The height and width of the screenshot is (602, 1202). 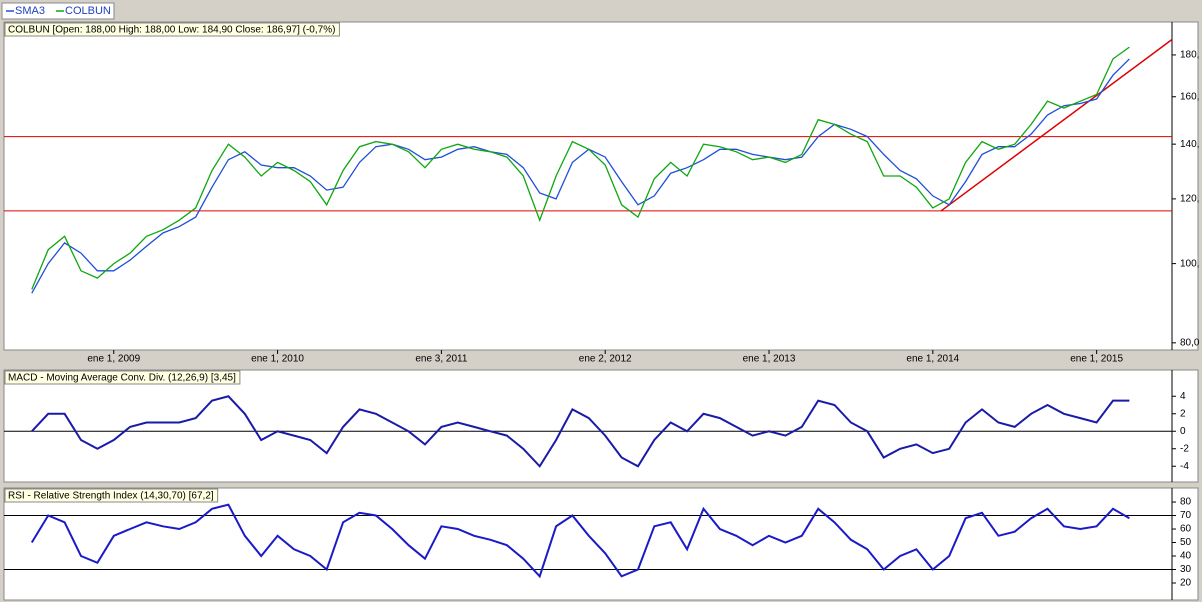 I want to click on y-tick-label: 100,, so click(x=1189, y=263).